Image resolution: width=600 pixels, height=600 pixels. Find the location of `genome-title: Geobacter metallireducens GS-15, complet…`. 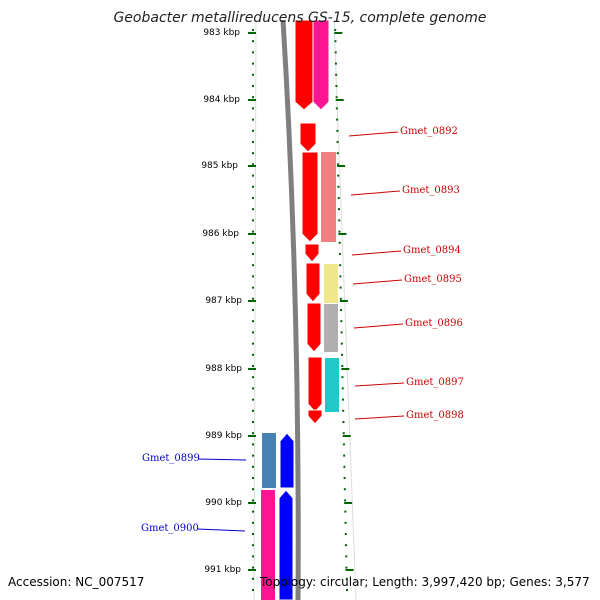

genome-title: Geobacter metallireducens GS-15, complet… is located at coordinates (300, 18).